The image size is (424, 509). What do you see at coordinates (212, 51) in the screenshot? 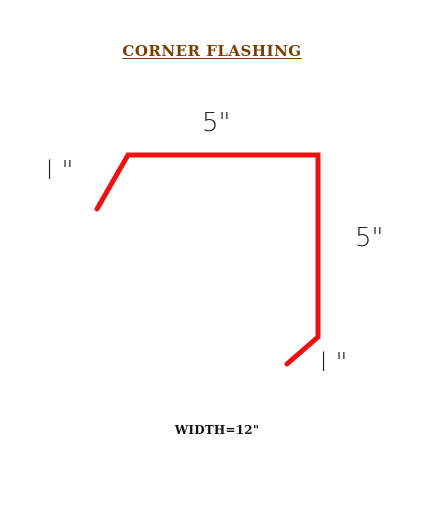
I see `diagram-title: CORNER FLASHING` at bounding box center [212, 51].